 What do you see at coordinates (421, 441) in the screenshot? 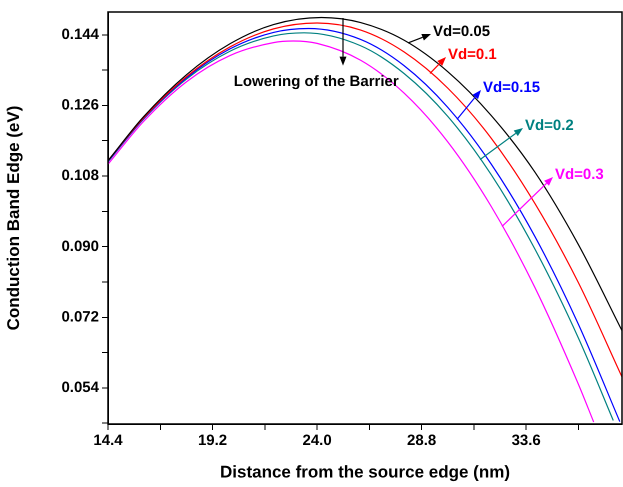
I see `x-tick-label: 28.8` at bounding box center [421, 441].